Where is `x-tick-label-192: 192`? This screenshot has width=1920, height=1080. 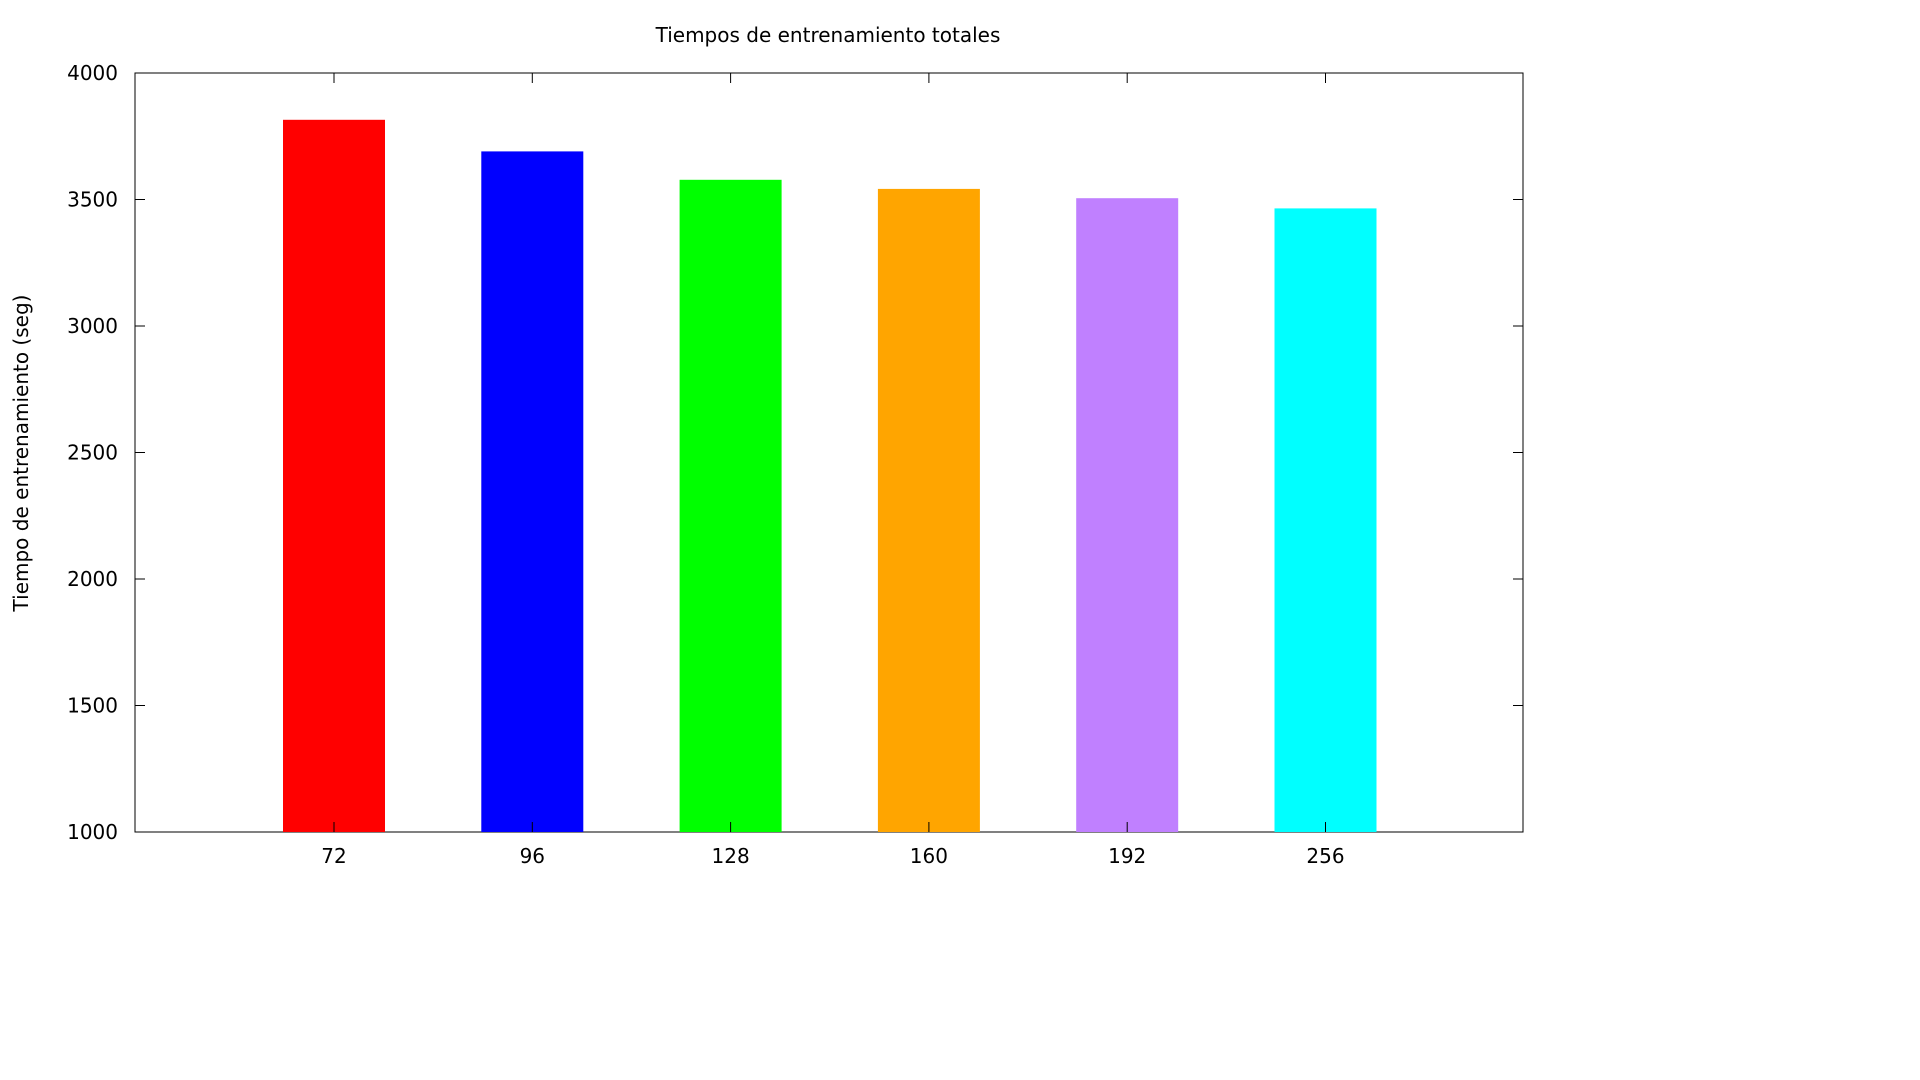
x-tick-label-192: 192 is located at coordinates (1127, 856).